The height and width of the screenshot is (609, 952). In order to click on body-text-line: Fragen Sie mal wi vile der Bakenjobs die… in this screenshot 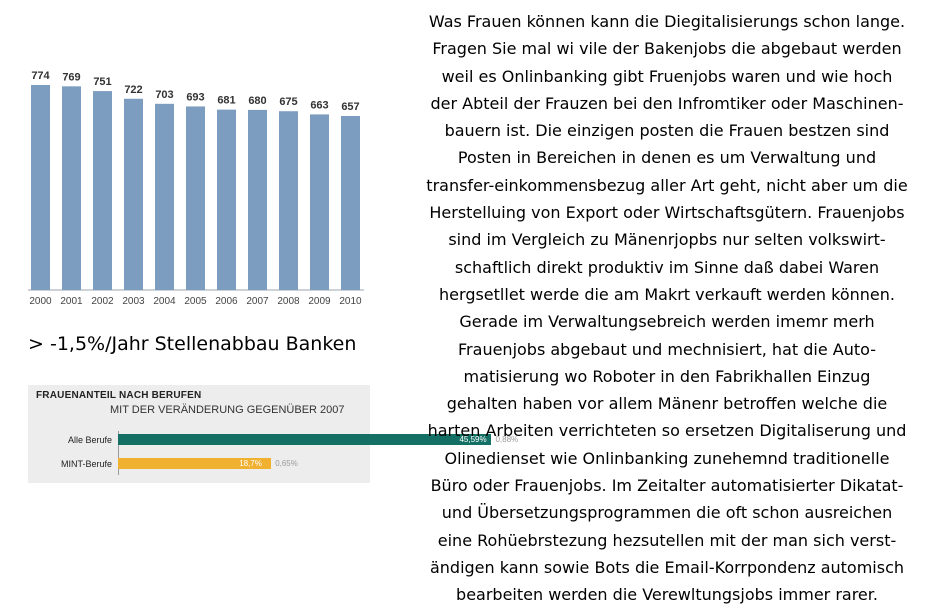, I will do `click(667, 49)`.